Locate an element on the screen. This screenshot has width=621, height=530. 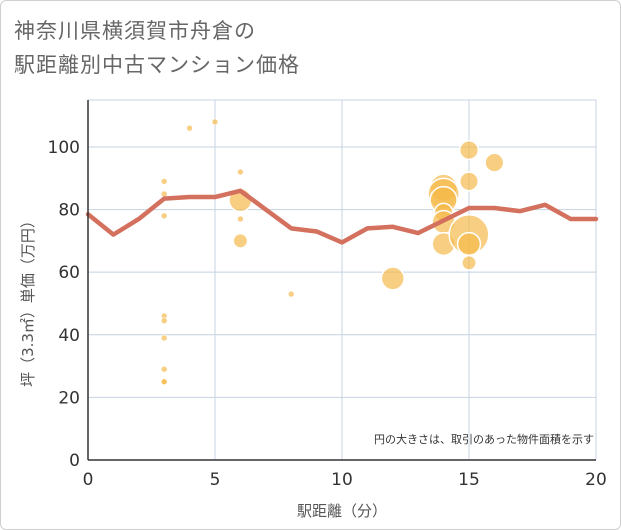
x-tick-label: 5 is located at coordinates (215, 480).